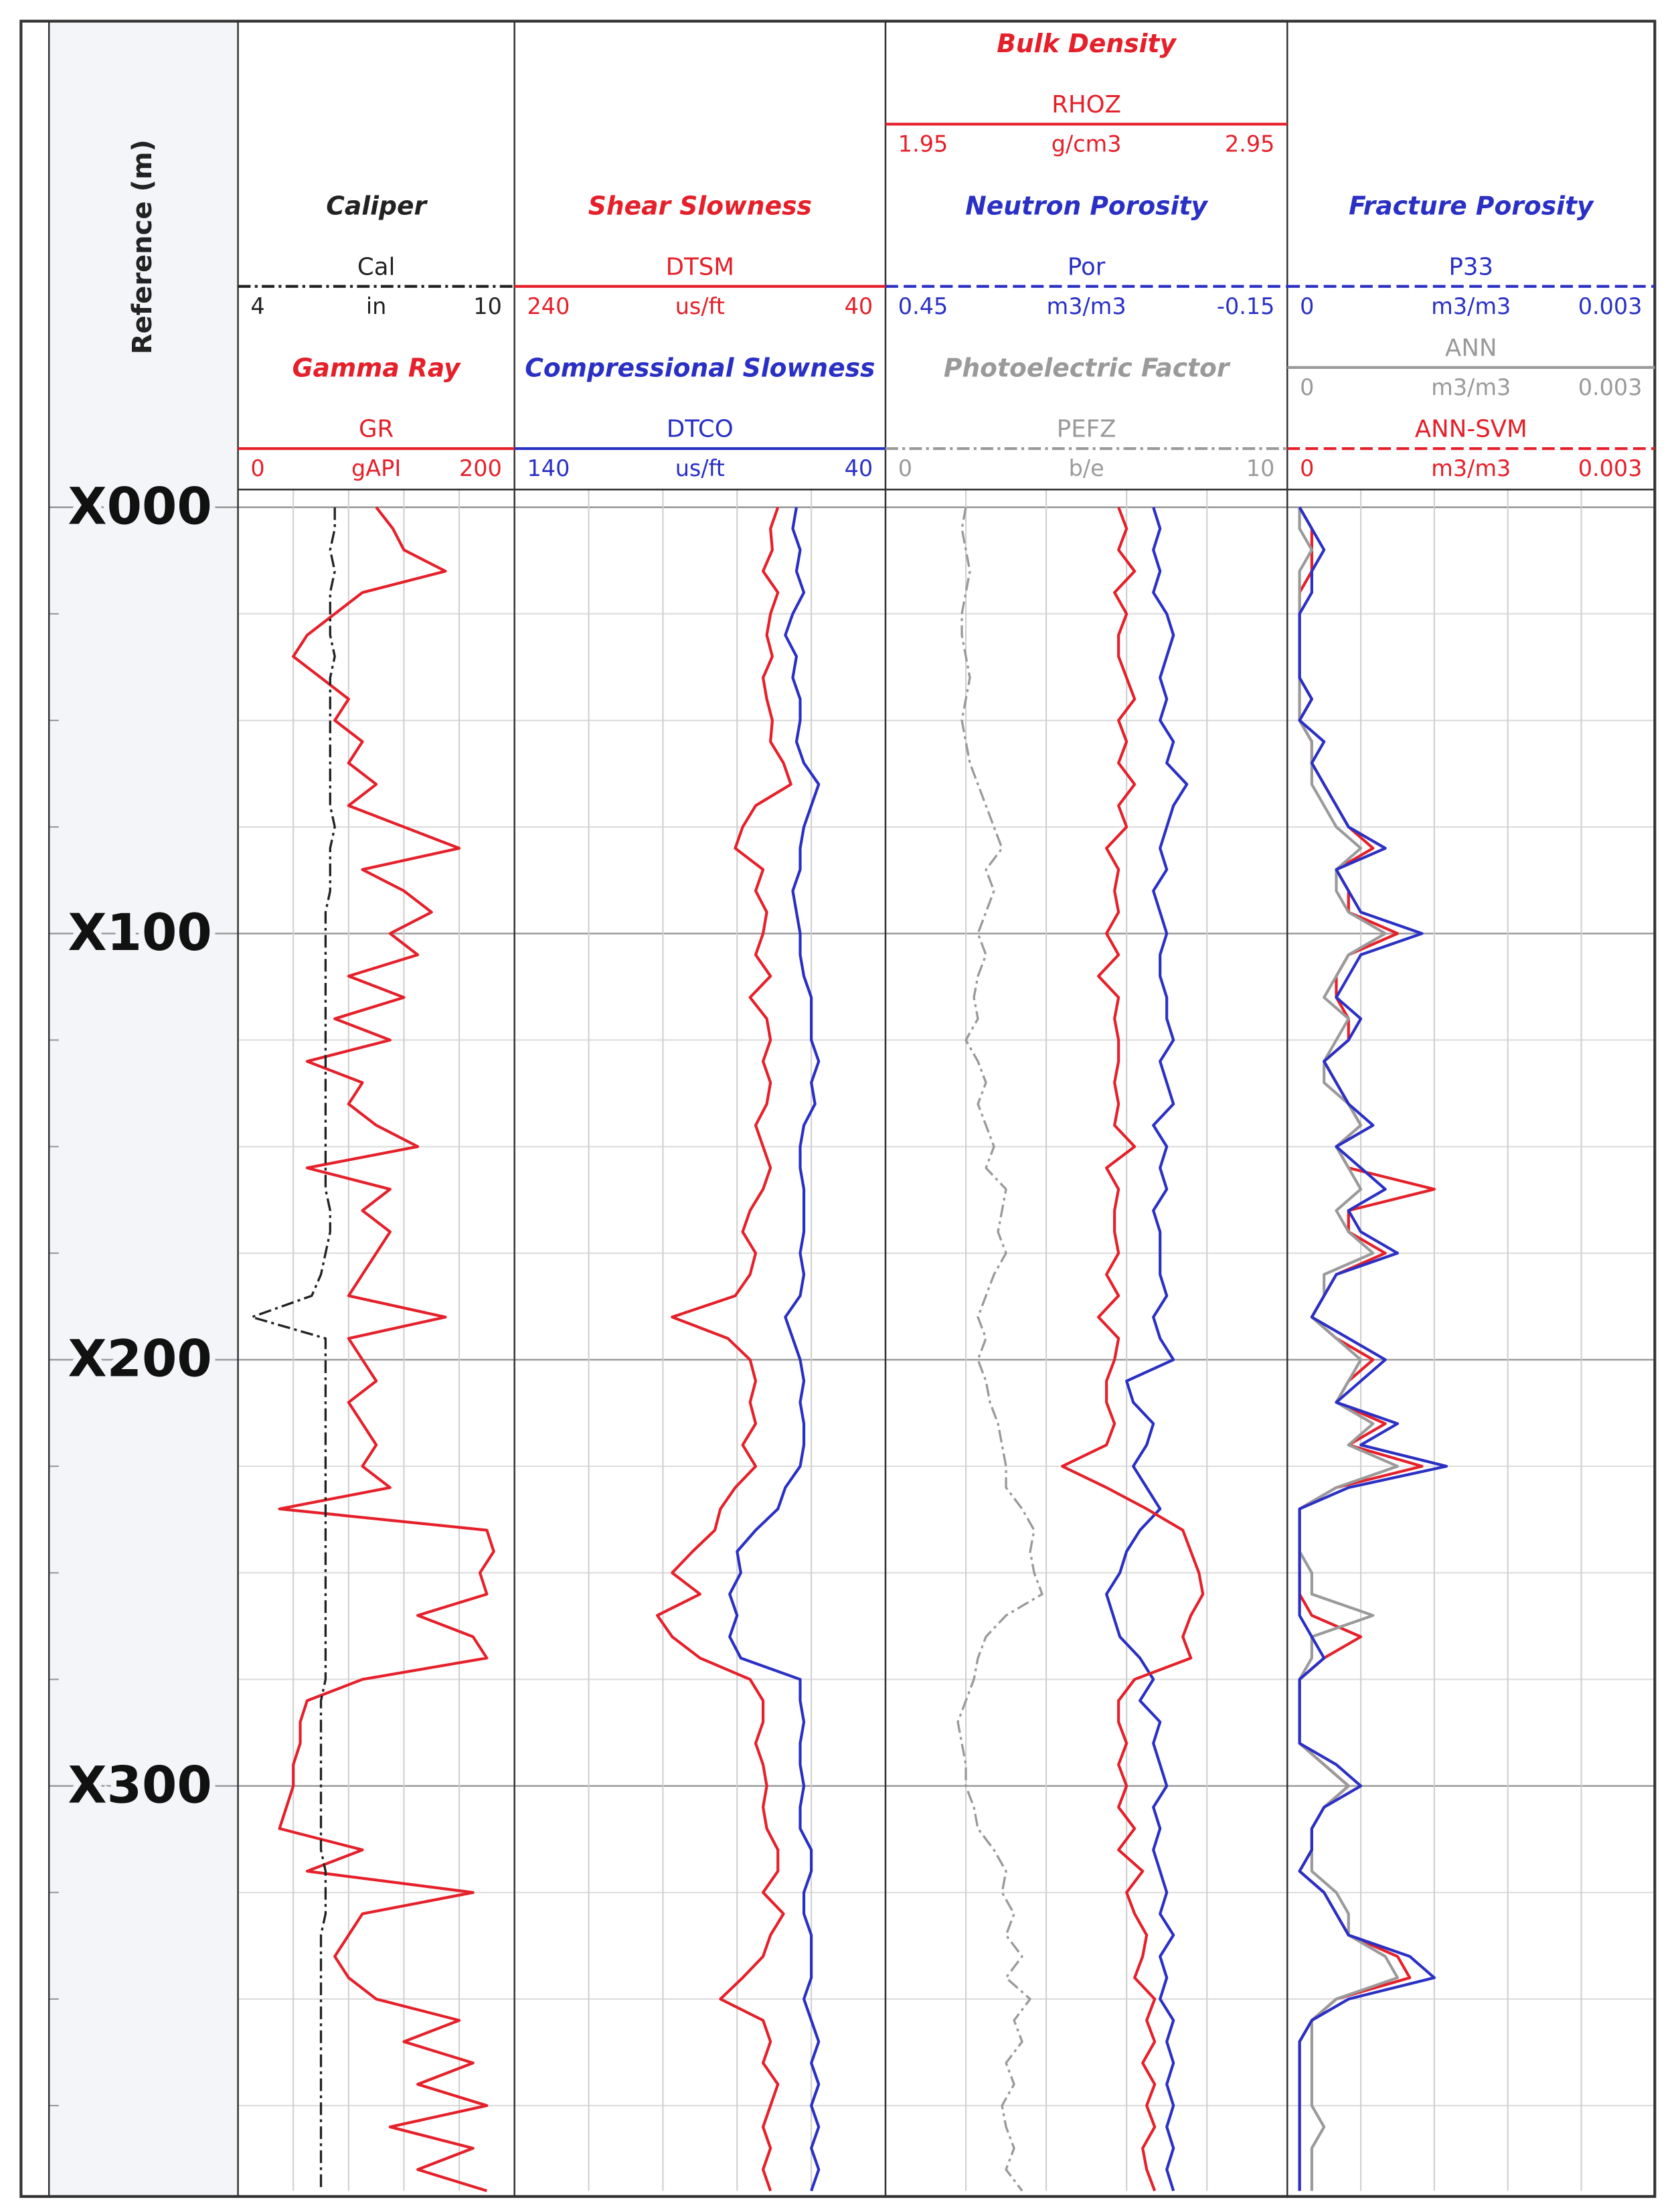 The height and width of the screenshot is (2212, 1680). Describe the element at coordinates (700, 205) in the screenshot. I see `curve-title: Shear Slowness` at that location.